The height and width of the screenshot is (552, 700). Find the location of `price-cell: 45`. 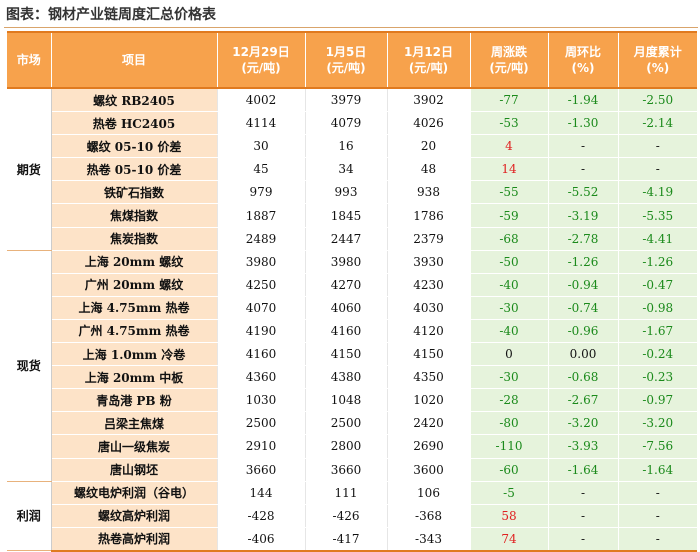

price-cell: 45 is located at coordinates (260, 169).